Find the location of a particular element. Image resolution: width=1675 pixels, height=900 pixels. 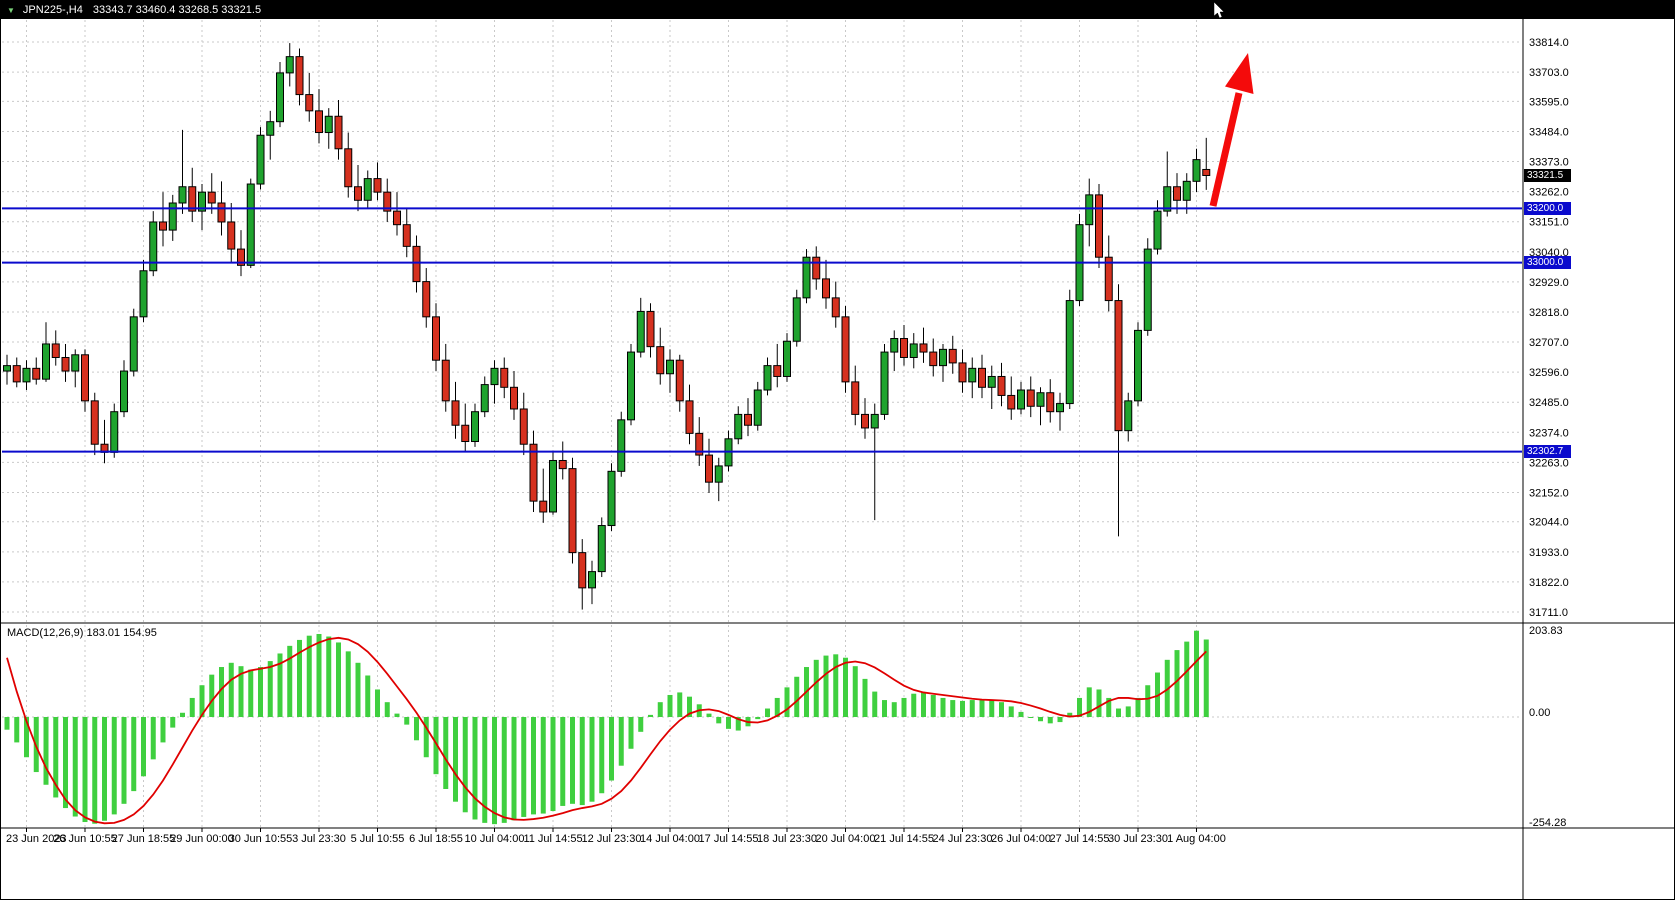

time-axis-label: 27 Jun 18:55 is located at coordinates (144, 839).